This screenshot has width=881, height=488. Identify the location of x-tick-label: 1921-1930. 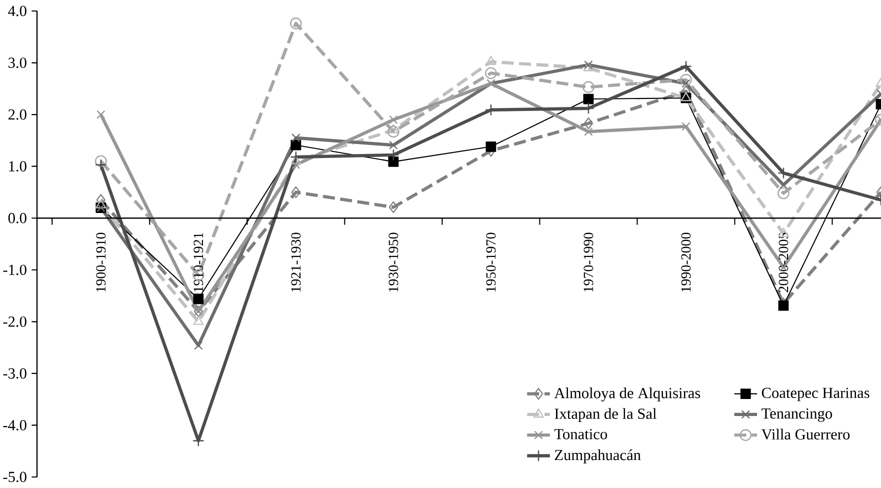
(296, 262).